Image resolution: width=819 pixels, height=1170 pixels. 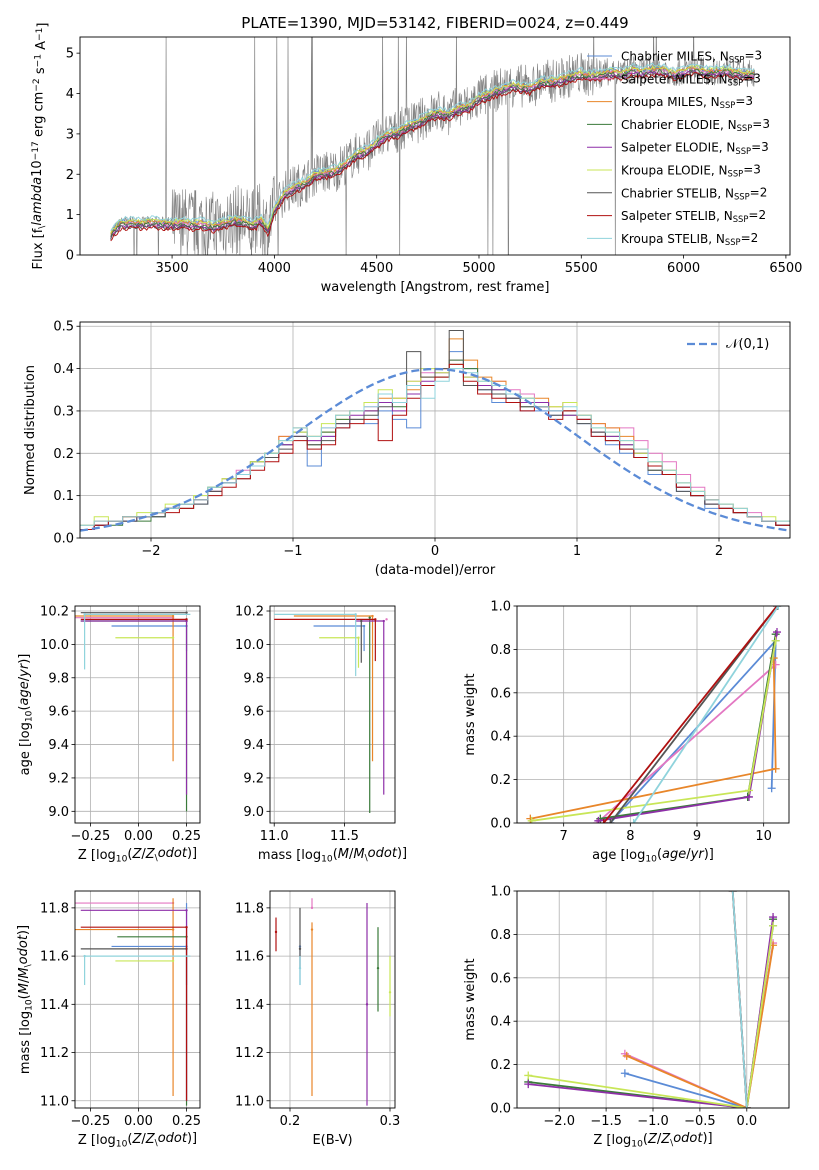 What do you see at coordinates (274, 836) in the screenshot?
I see `mass_age-xtick-label: 11.0` at bounding box center [274, 836].